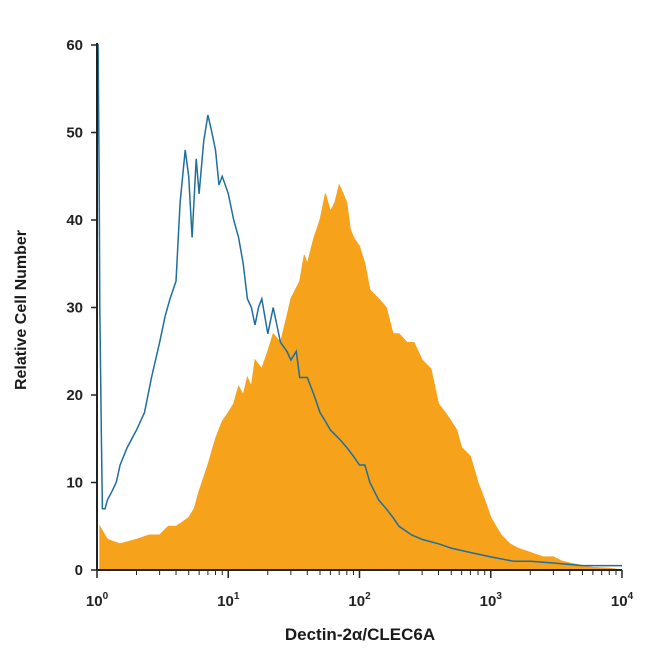 Image resolution: width=650 pixels, height=650 pixels. Describe the element at coordinates (74, 308) in the screenshot. I see `y-tick-label: 30` at that location.